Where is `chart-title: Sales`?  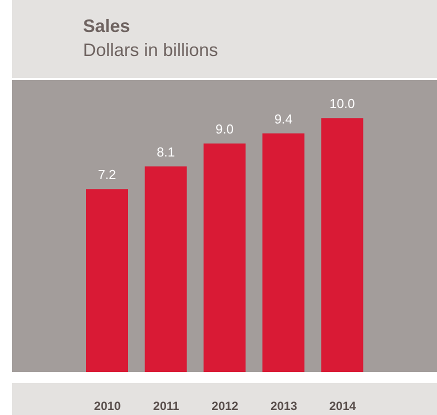 chart-title: Sales is located at coordinates (106, 26).